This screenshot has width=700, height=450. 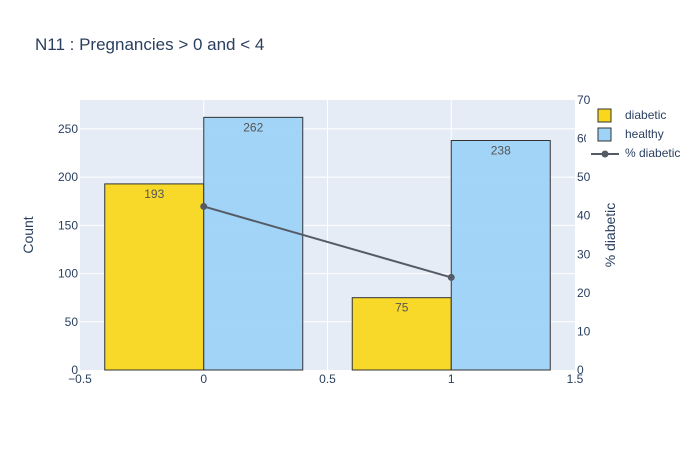 What do you see at coordinates (451, 379) in the screenshot?
I see `x-tick-label: 1` at bounding box center [451, 379].